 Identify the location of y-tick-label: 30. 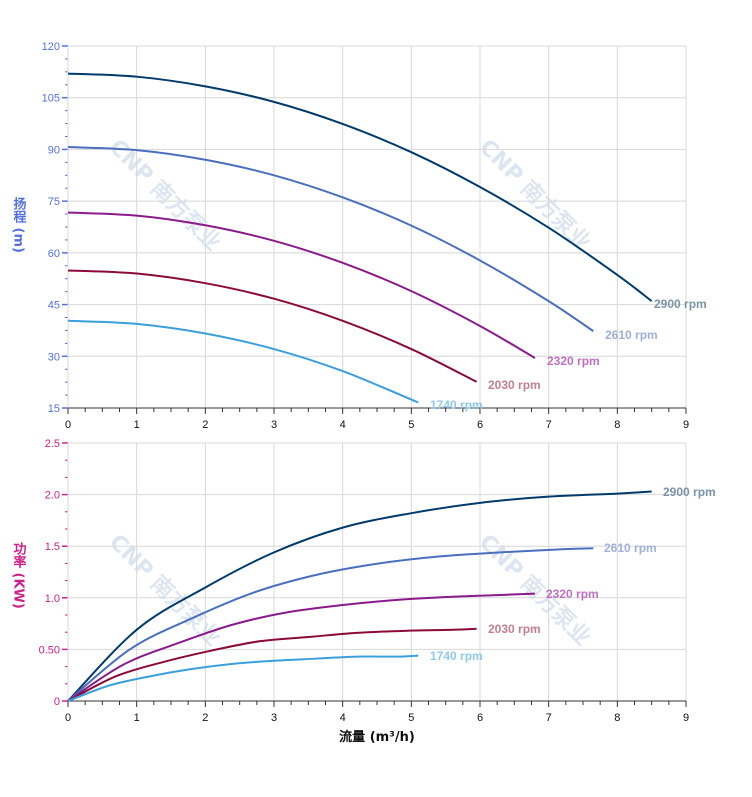
(54, 357).